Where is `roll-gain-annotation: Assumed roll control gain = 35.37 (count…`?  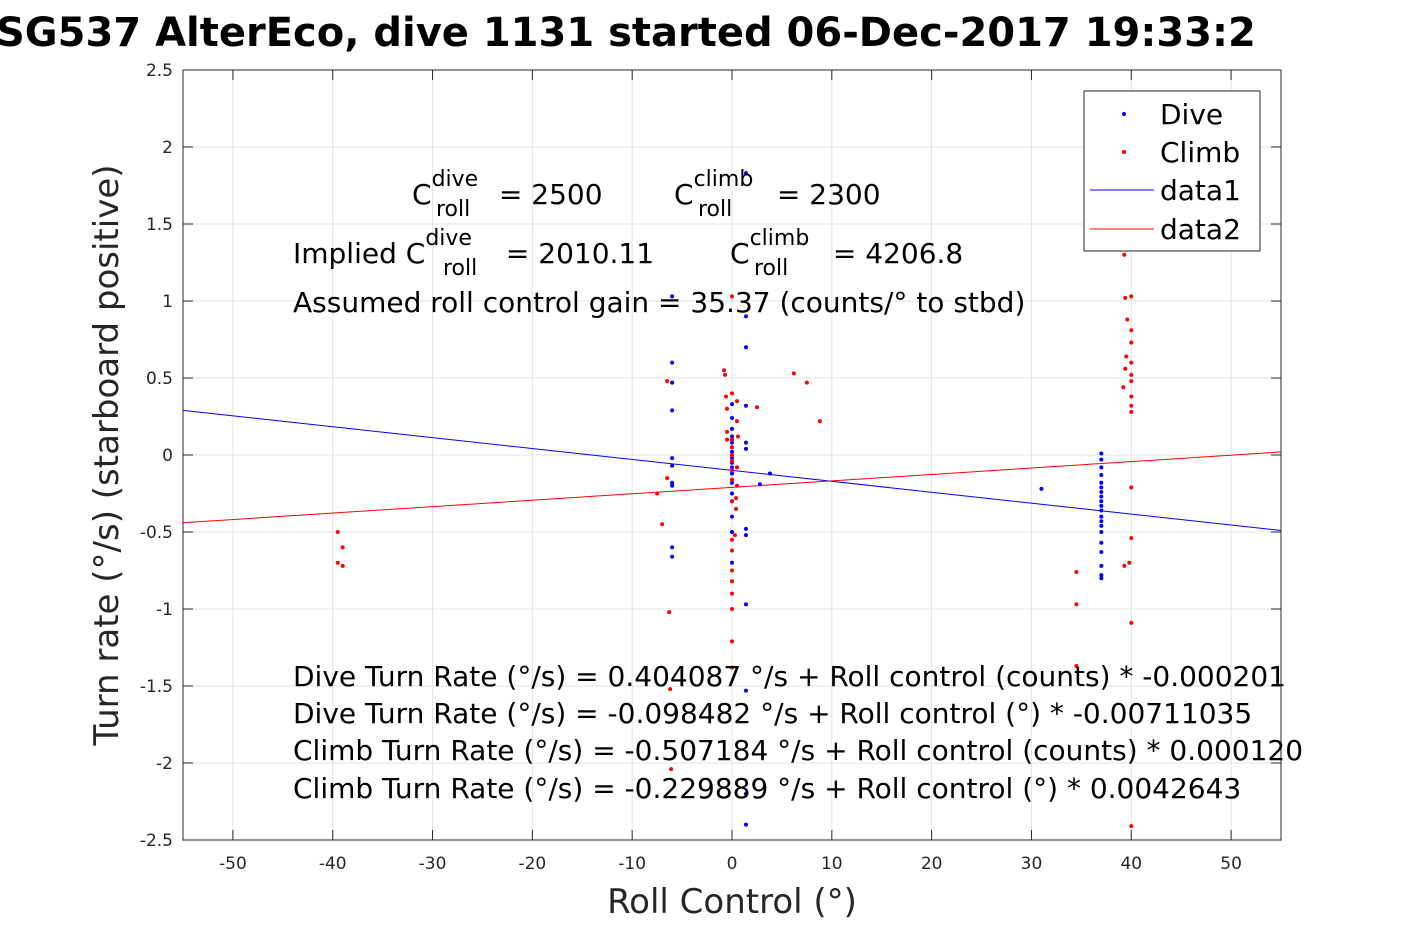 roll-gain-annotation: Assumed roll control gain = 35.37 (count… is located at coordinates (659, 302).